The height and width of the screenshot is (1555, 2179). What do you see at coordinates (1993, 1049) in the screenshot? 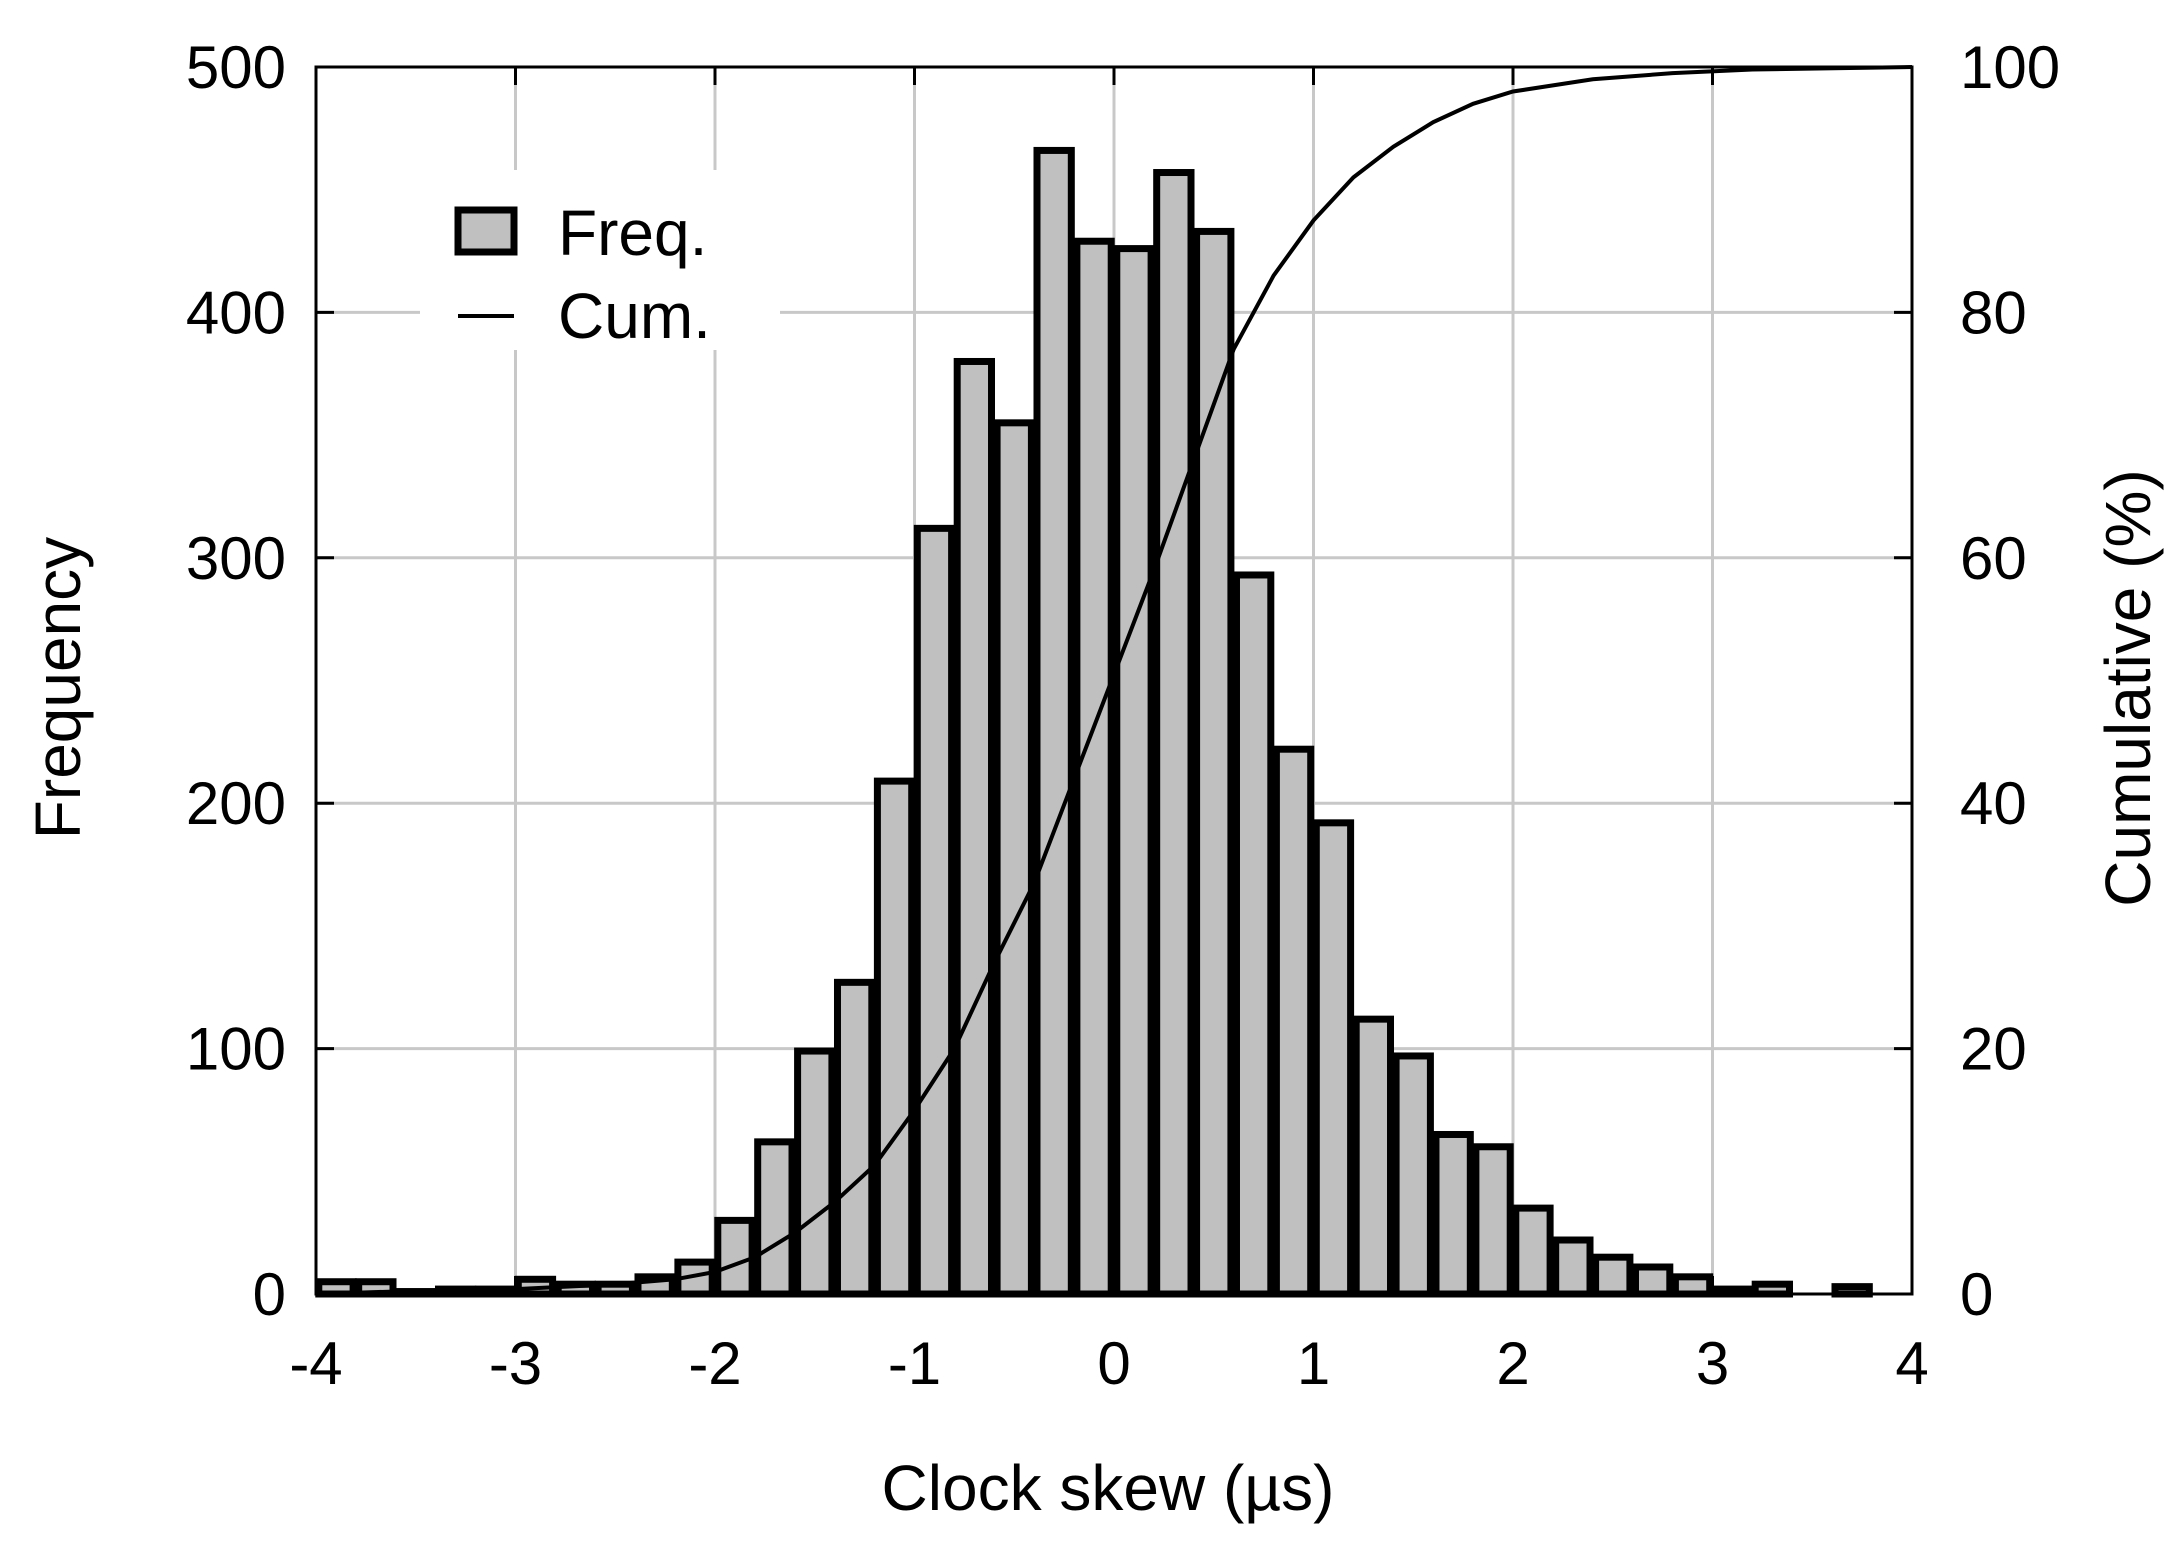
I see `y2-tick-label: 20` at bounding box center [1993, 1049].